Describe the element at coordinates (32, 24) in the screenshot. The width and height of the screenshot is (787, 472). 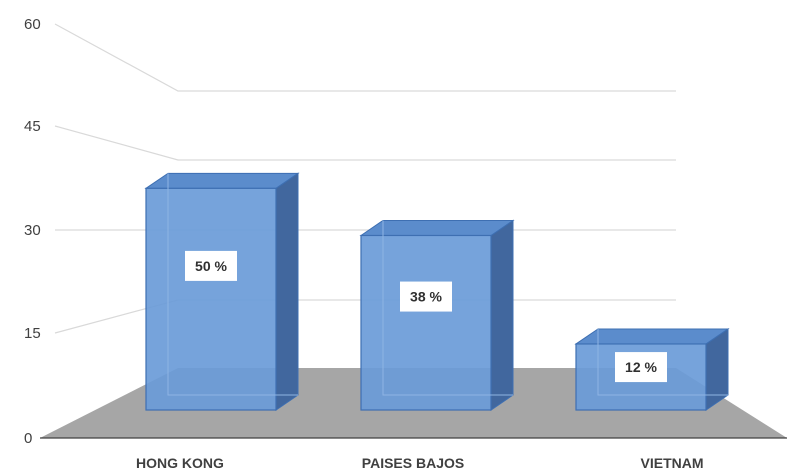
I see `y-tick-label: 60` at that location.